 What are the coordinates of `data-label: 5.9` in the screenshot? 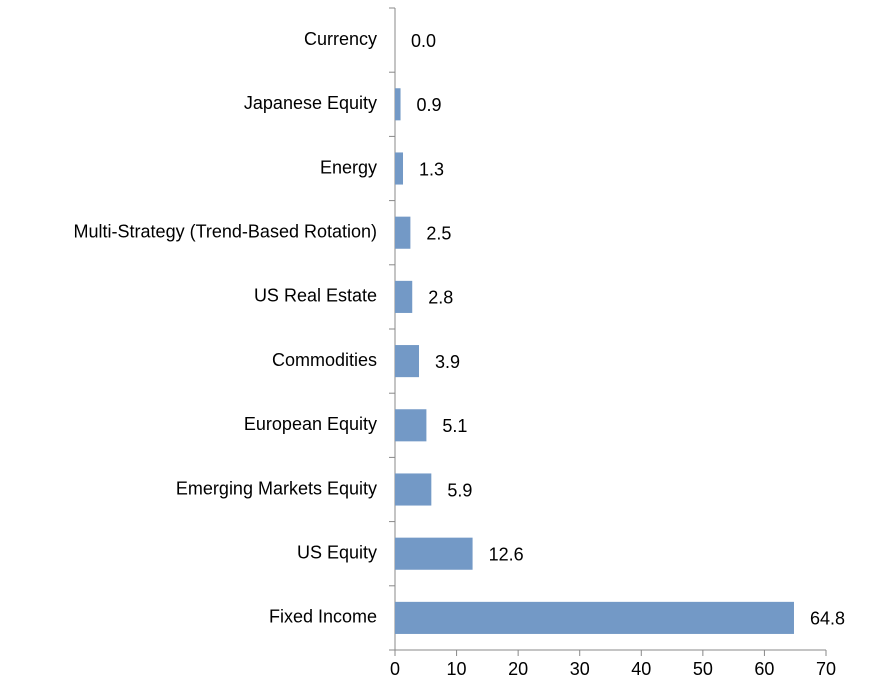 It's located at (459, 490).